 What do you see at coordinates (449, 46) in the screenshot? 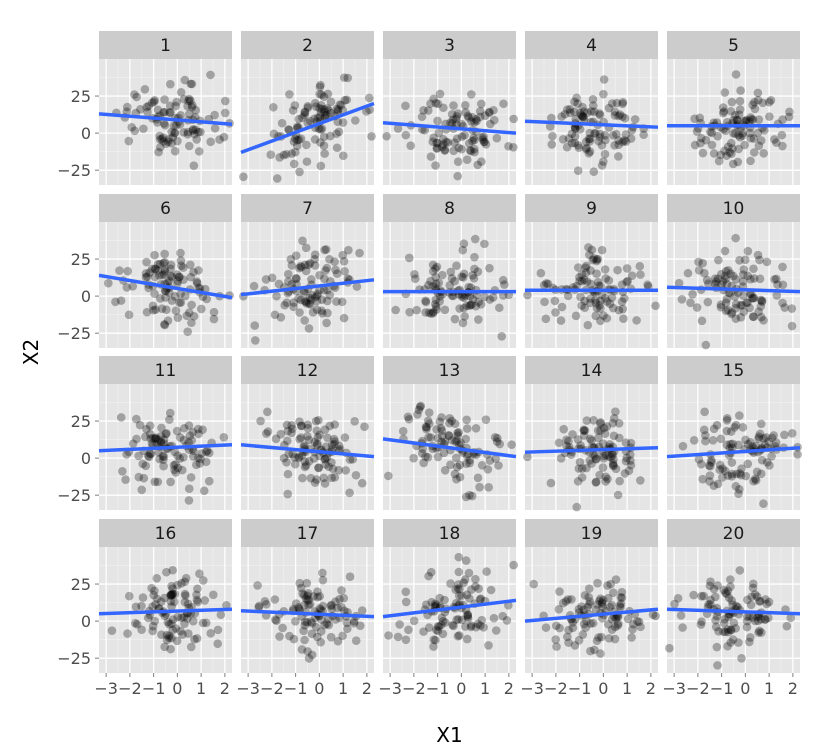
I see `facet-strip-label: 3` at bounding box center [449, 46].